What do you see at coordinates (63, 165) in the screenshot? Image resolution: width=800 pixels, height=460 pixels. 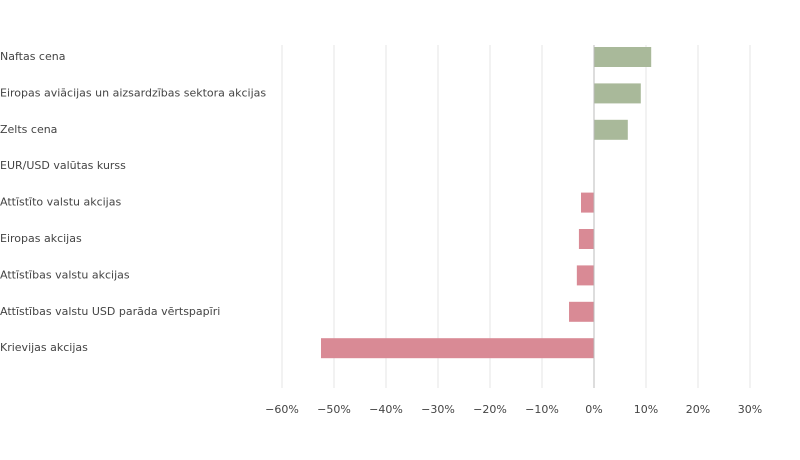 I see `y-tick-label: EUR/USD valūtas kurss` at bounding box center [63, 165].